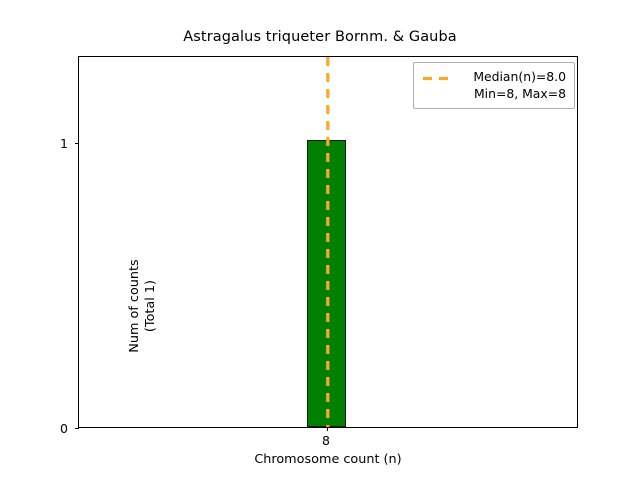  I want to click on legend-dash-svg, so click(439, 78).